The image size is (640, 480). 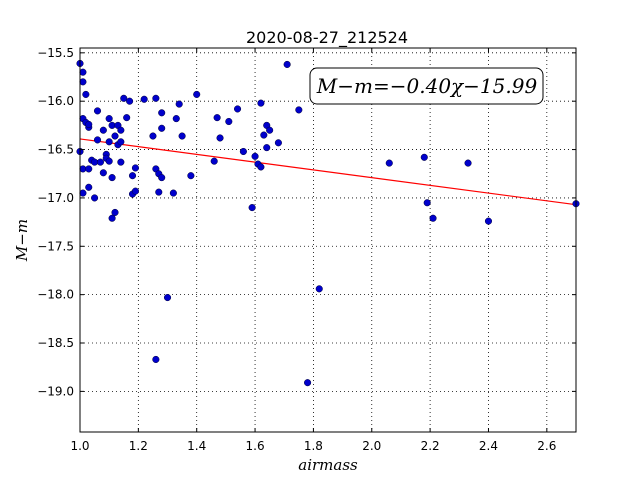 What do you see at coordinates (55, 53) in the screenshot?
I see `y-tick-label: −15.5` at bounding box center [55, 53].